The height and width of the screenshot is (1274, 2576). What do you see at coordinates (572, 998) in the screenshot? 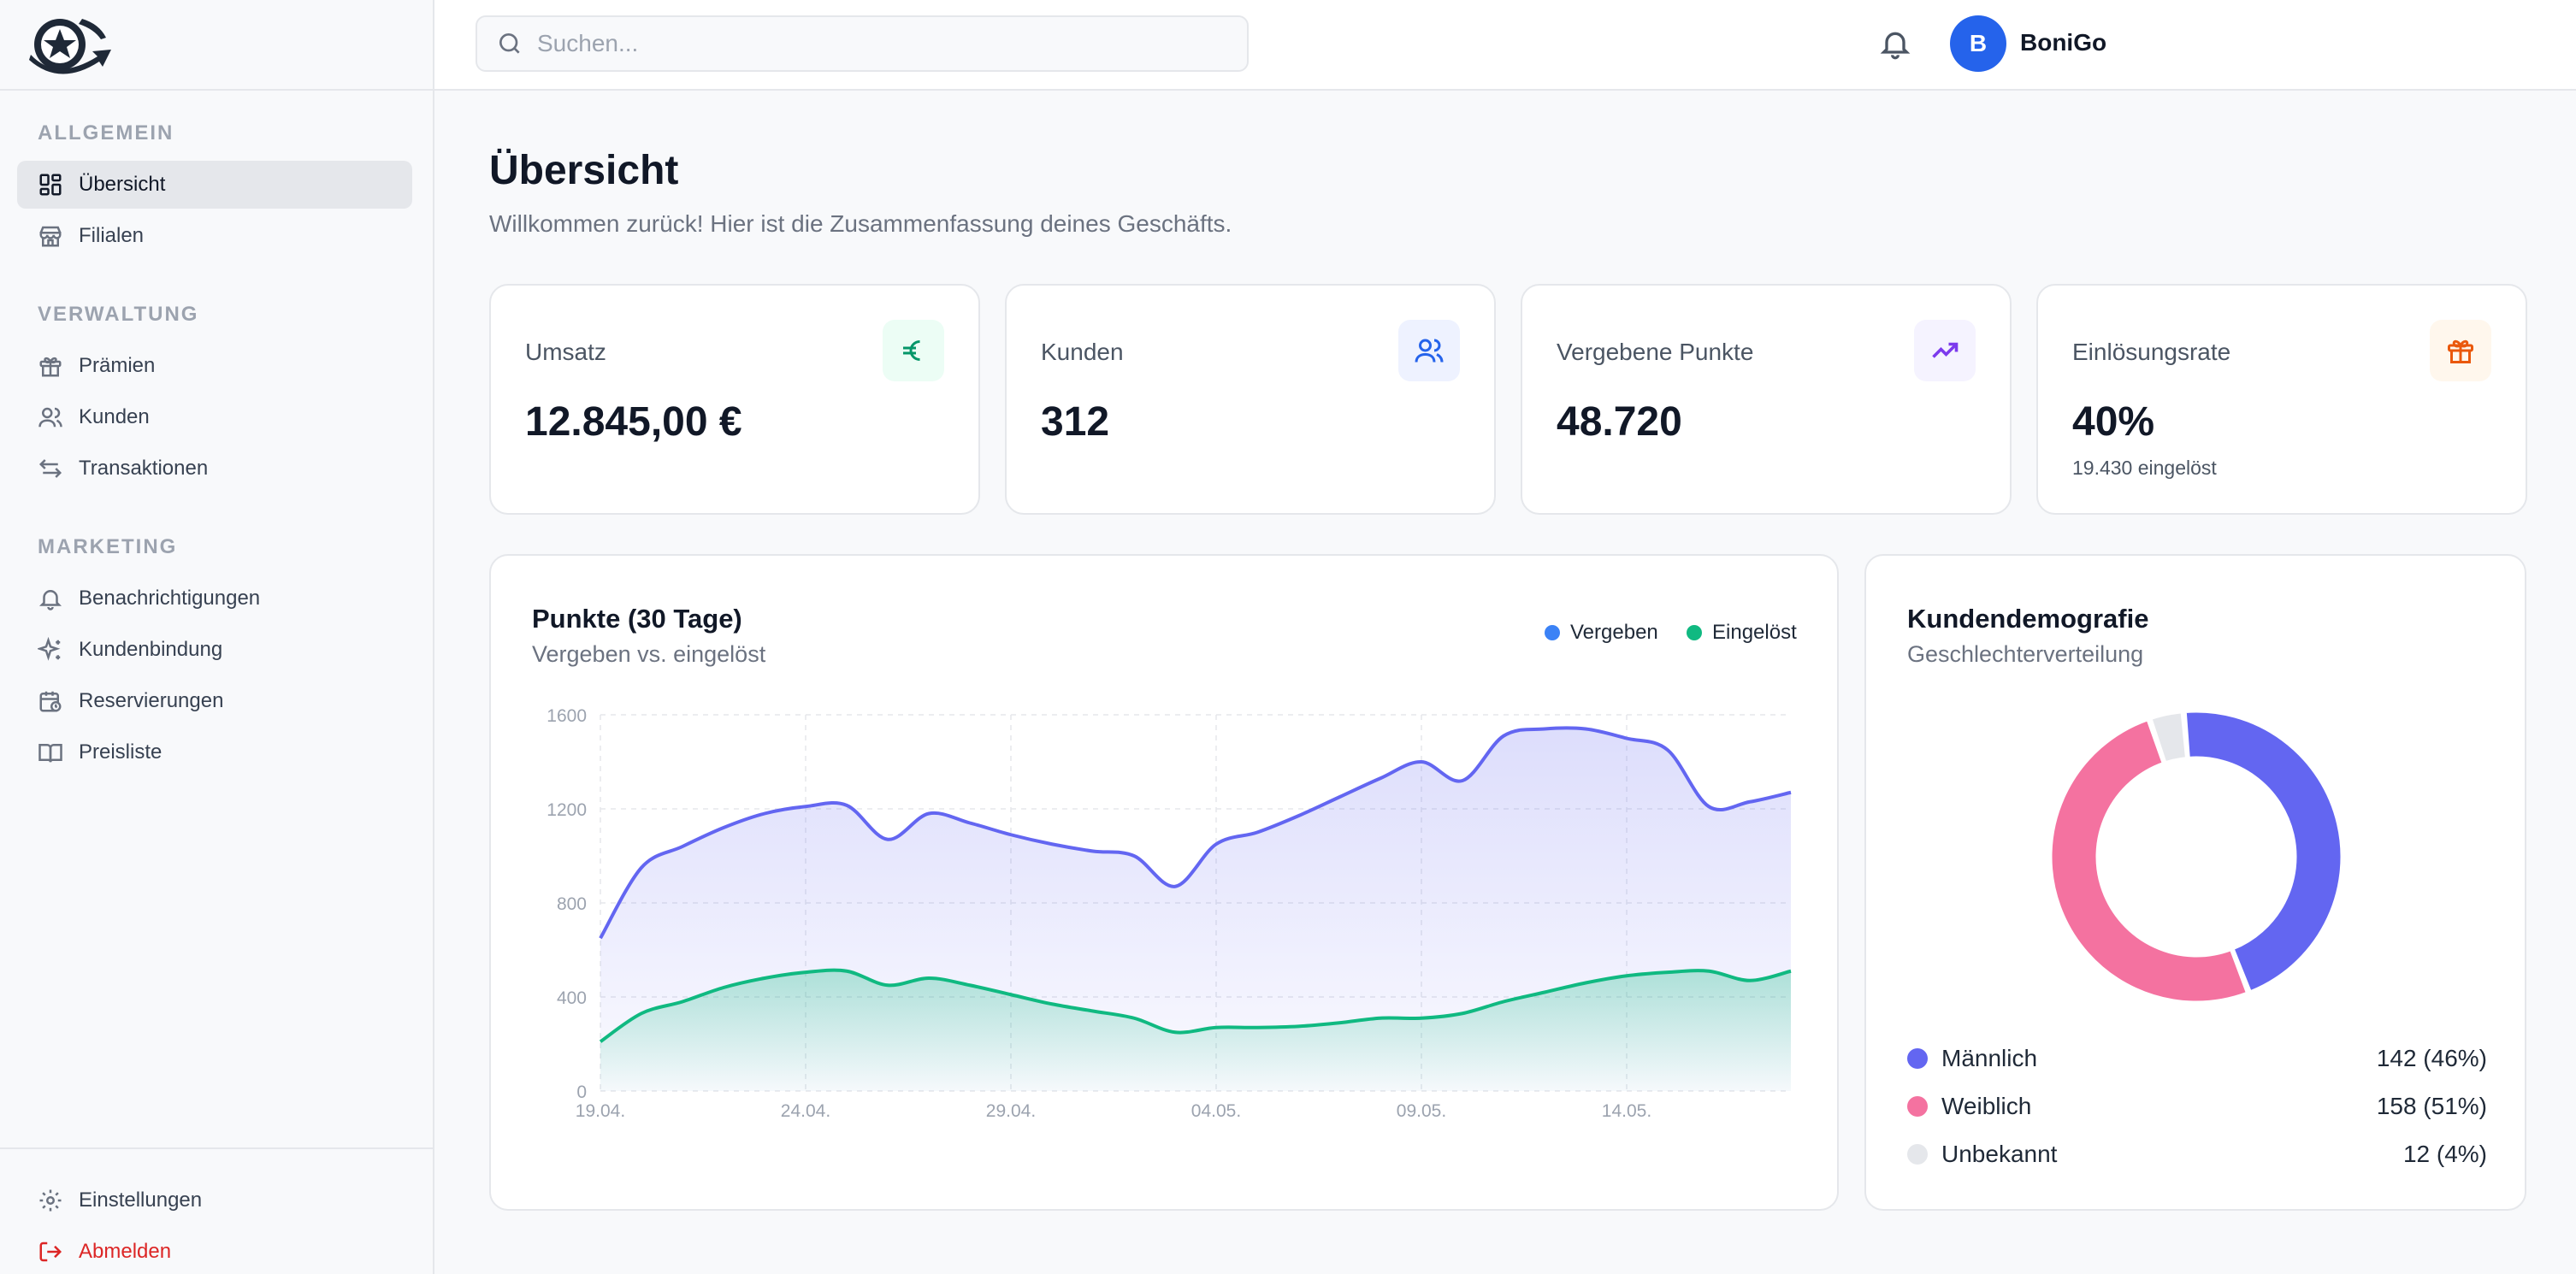
I see `y-tick-label: 400` at bounding box center [572, 998].